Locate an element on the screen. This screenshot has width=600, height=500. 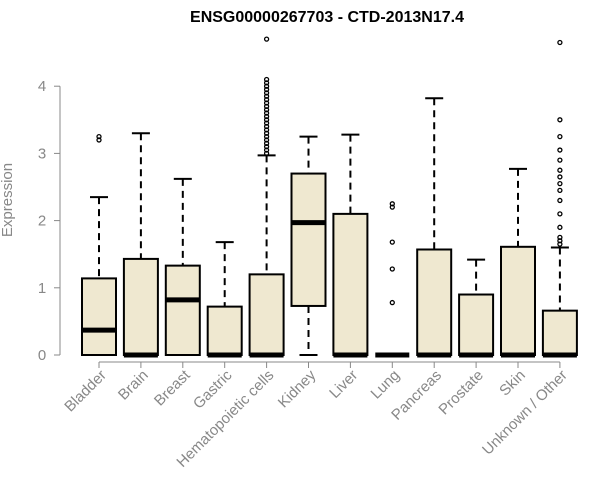
y-tick-label-0: 0 is located at coordinates (42, 355).